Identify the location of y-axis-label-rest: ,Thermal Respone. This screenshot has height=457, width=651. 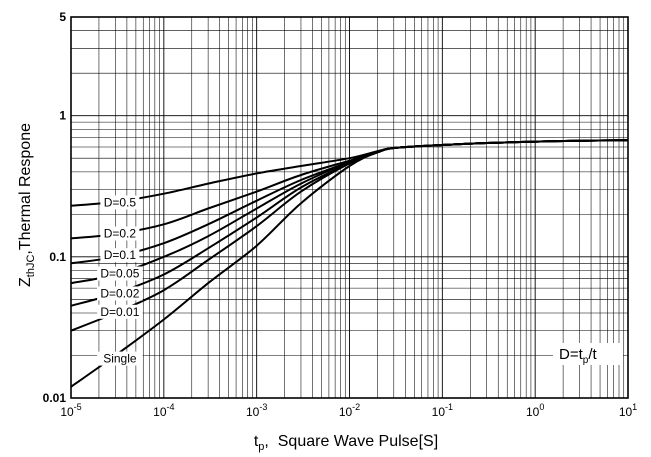
(25, 189).